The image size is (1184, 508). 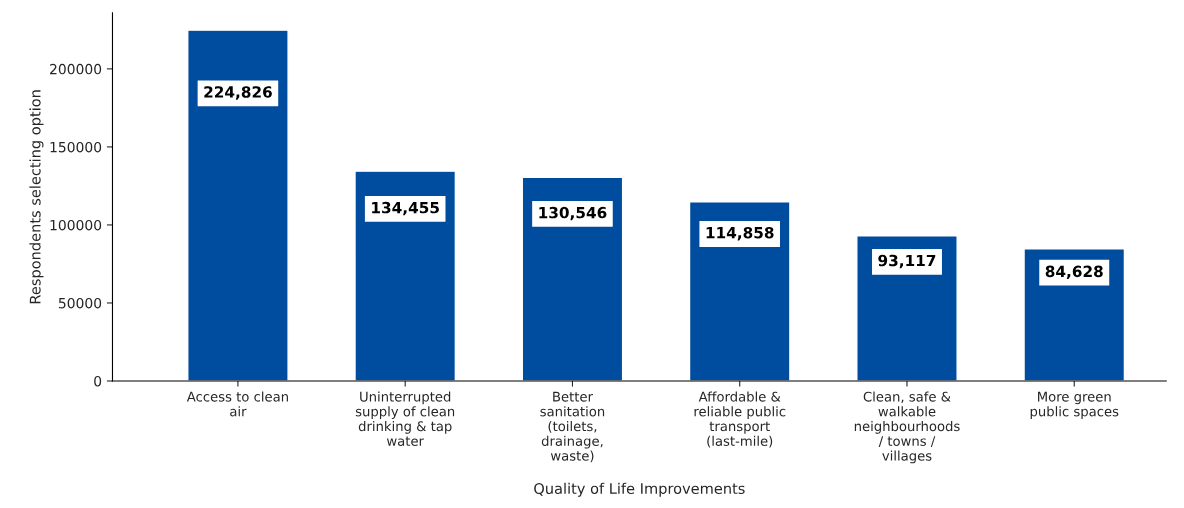 I want to click on data-label: 134,455, so click(x=405, y=208).